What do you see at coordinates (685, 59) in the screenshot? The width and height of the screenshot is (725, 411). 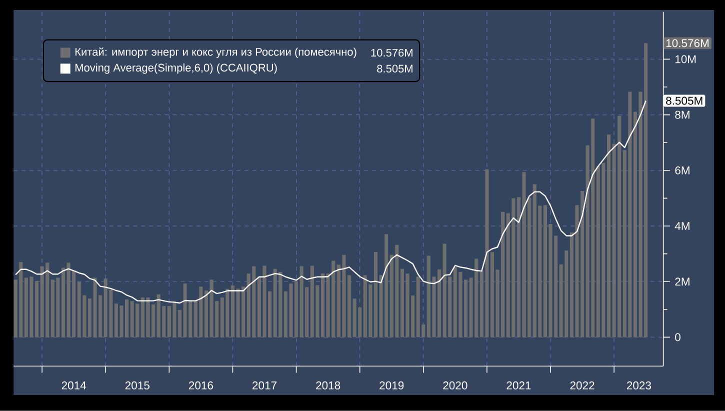 I see `y-tick-label: 10M` at bounding box center [685, 59].